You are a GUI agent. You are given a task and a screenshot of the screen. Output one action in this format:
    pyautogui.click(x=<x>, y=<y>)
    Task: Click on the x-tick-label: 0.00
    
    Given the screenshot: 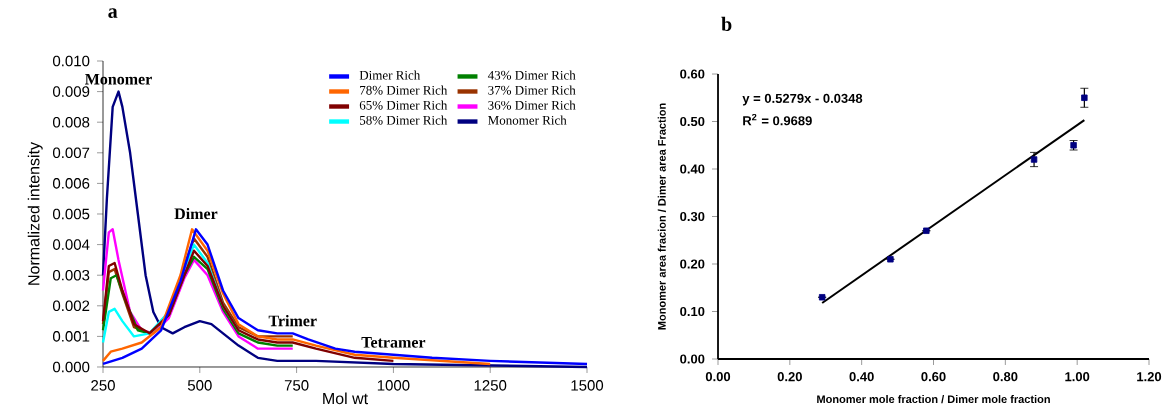 What is the action you would take?
    pyautogui.click(x=718, y=377)
    